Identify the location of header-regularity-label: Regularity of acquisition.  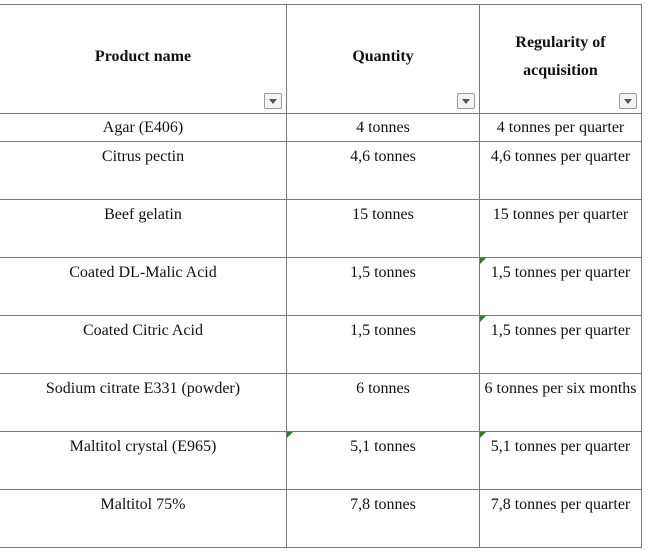
(560, 59).